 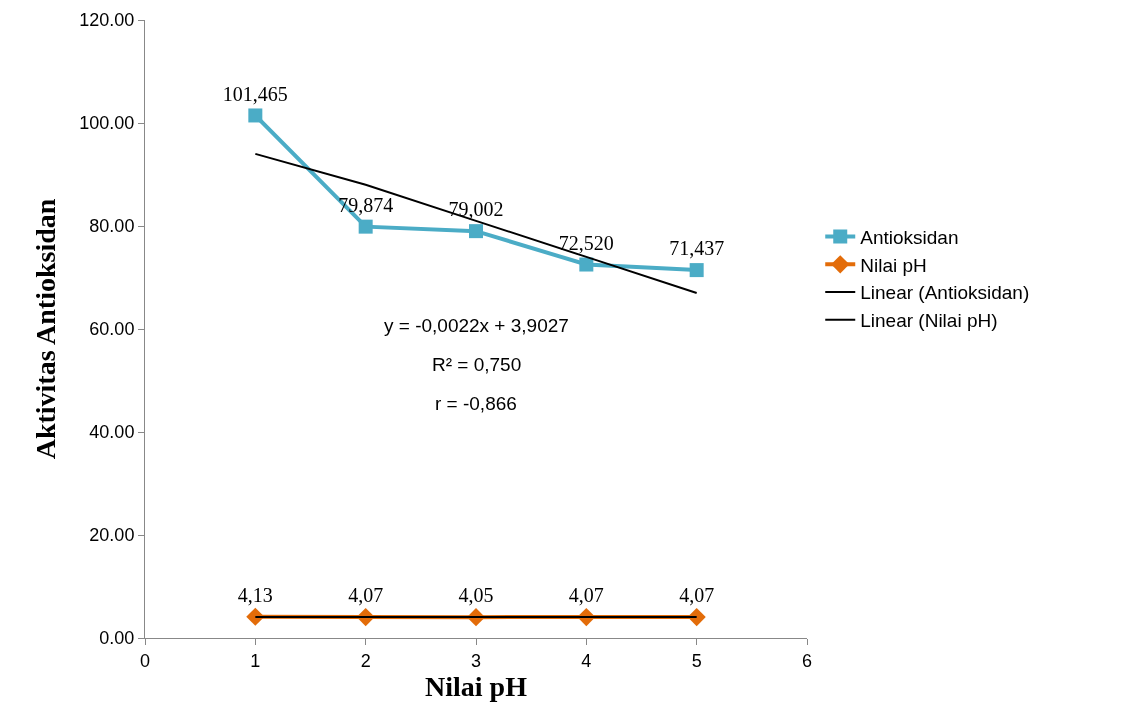 What do you see at coordinates (46, 329) in the screenshot?
I see `y-axis-title: Aktivitas Antioksidan` at bounding box center [46, 329].